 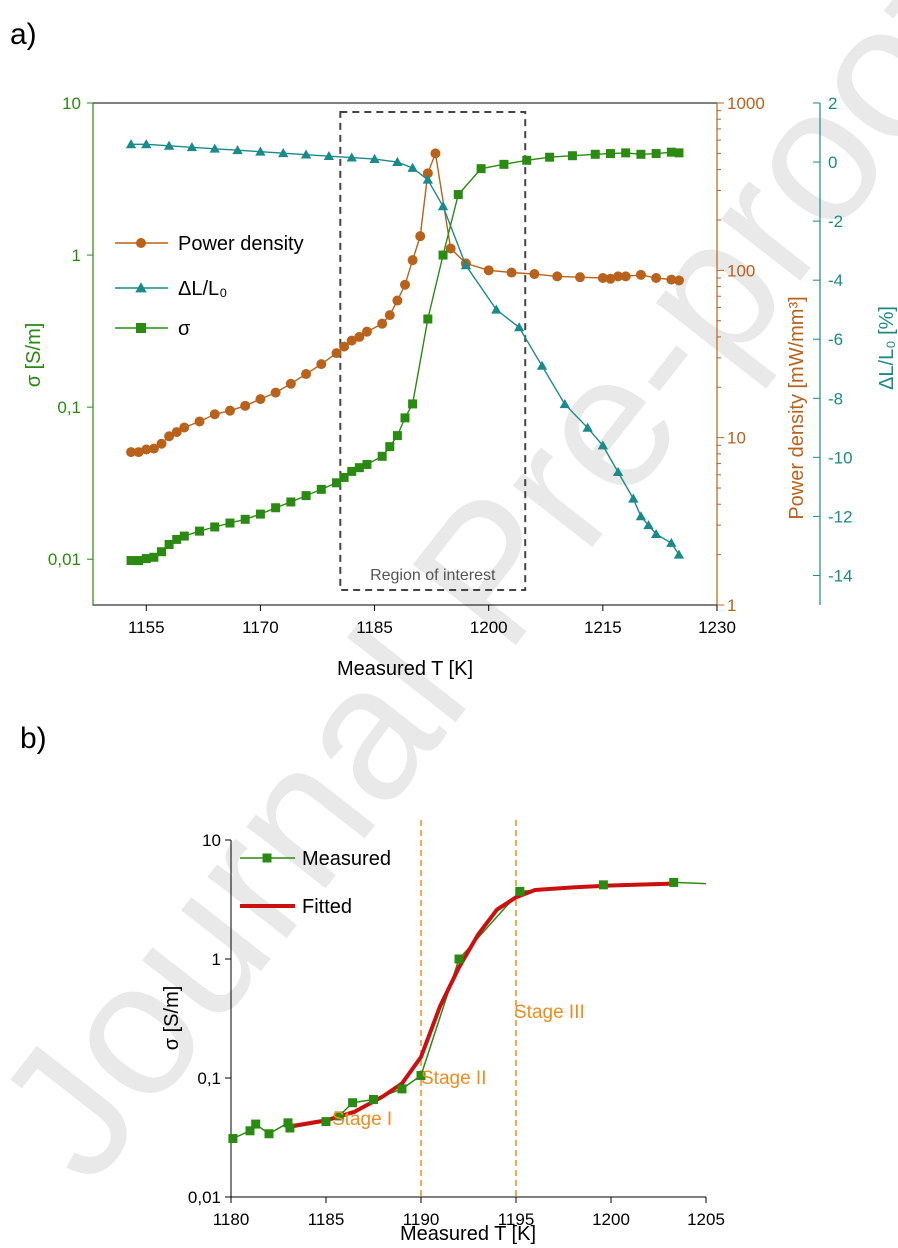 What do you see at coordinates (717, 627) in the screenshot?
I see `x-tick-label-a: 1230` at bounding box center [717, 627].